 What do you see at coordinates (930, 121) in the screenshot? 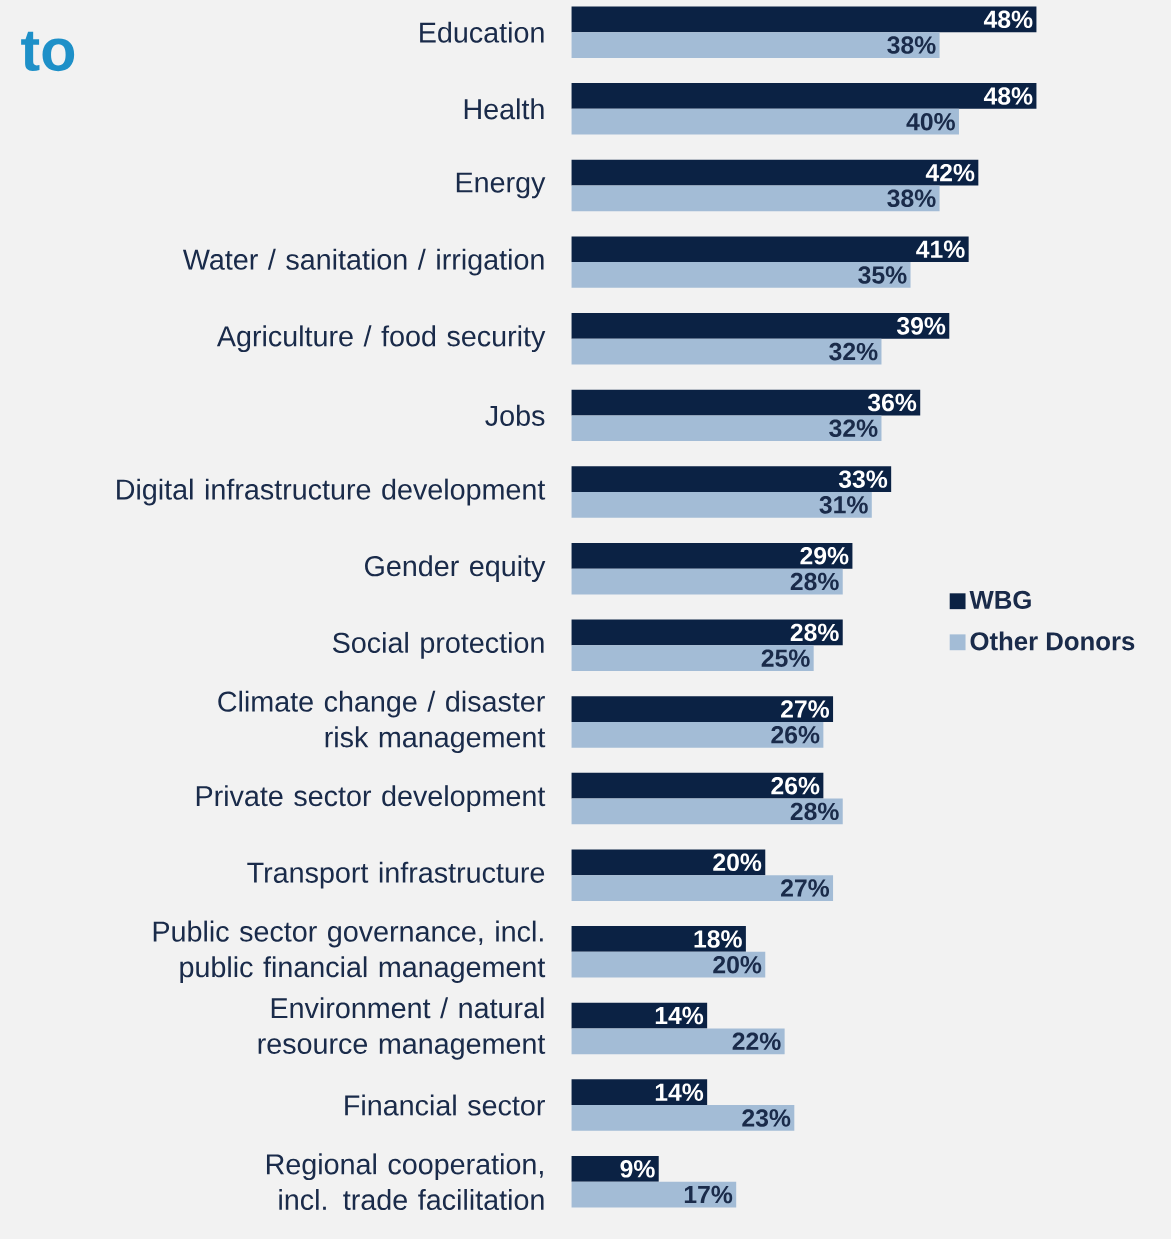
I see `data-label: 40%` at bounding box center [930, 121].